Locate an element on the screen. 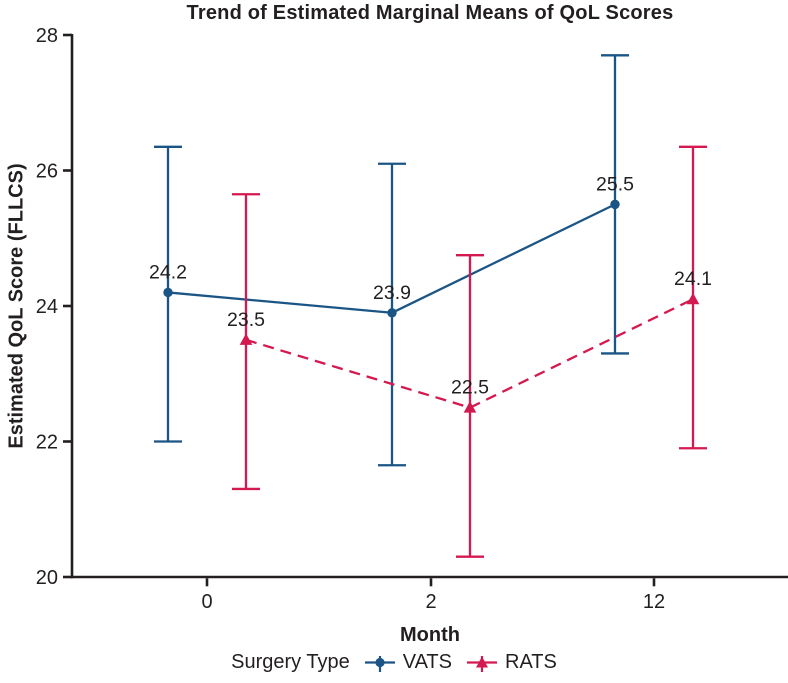 The image size is (788, 683). point-label-vats-2: 25.5 is located at coordinates (615, 184).